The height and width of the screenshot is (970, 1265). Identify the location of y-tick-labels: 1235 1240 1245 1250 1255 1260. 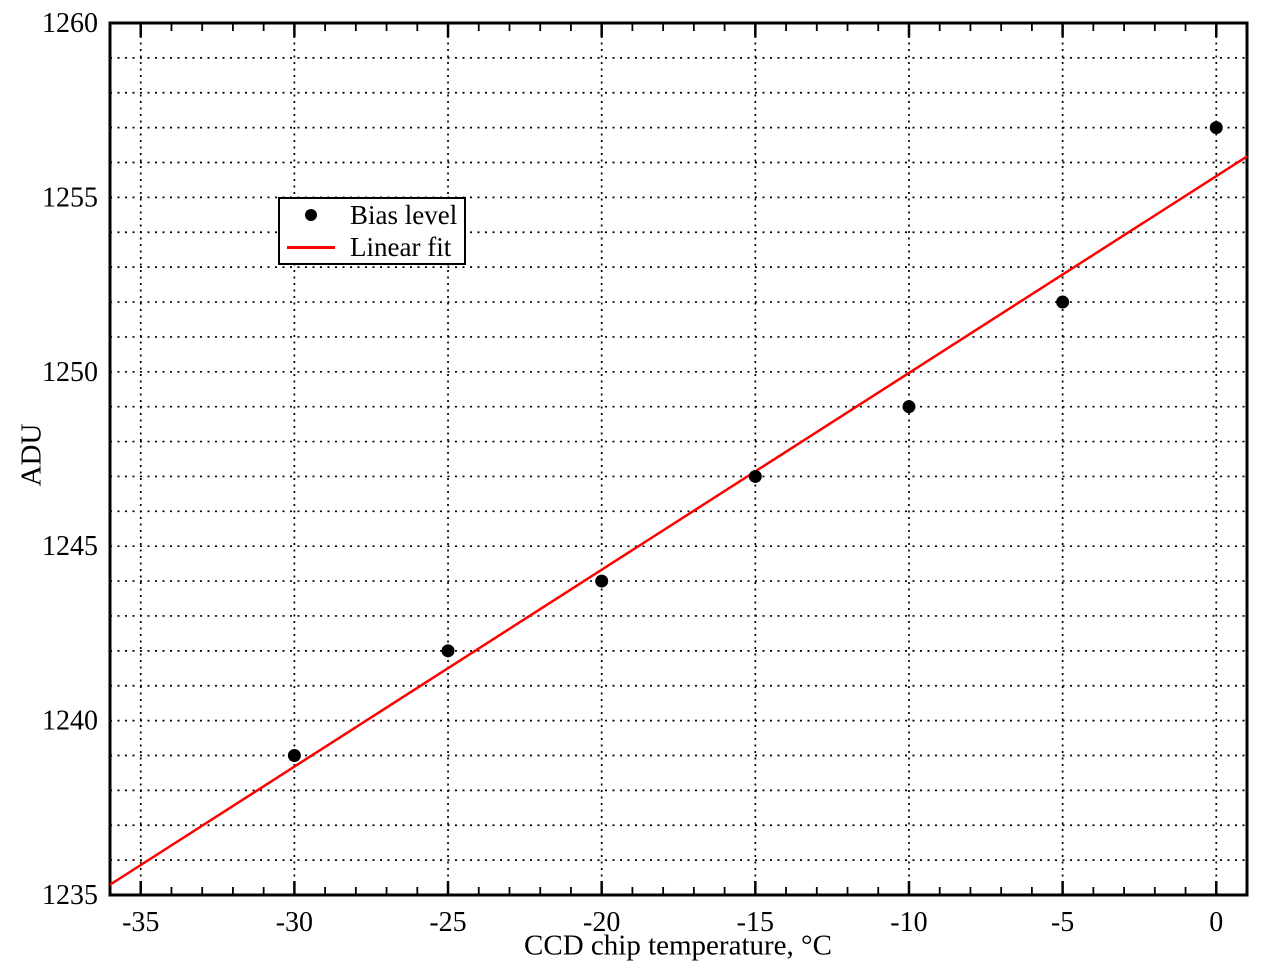
(70, 459).